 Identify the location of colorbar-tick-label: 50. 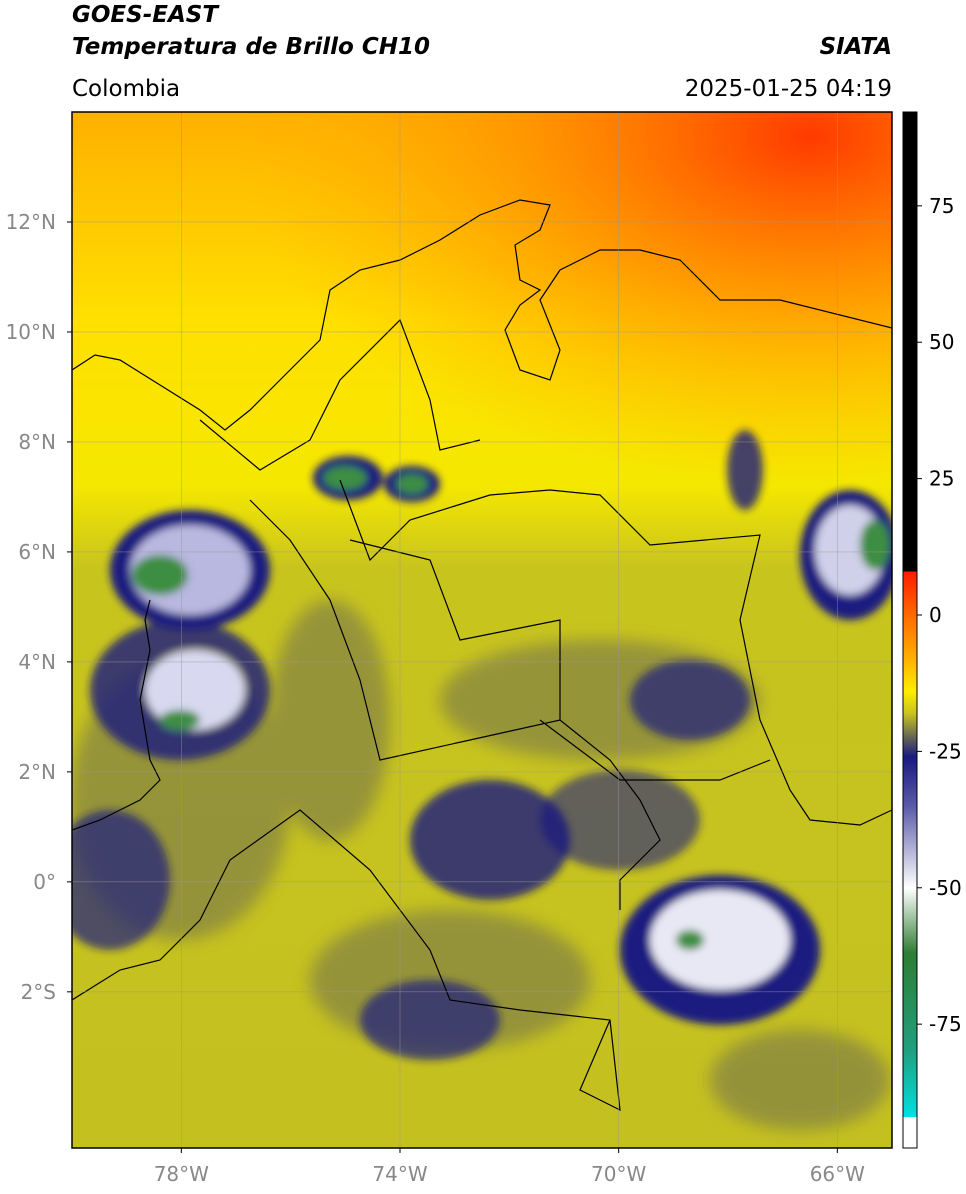
(941, 342).